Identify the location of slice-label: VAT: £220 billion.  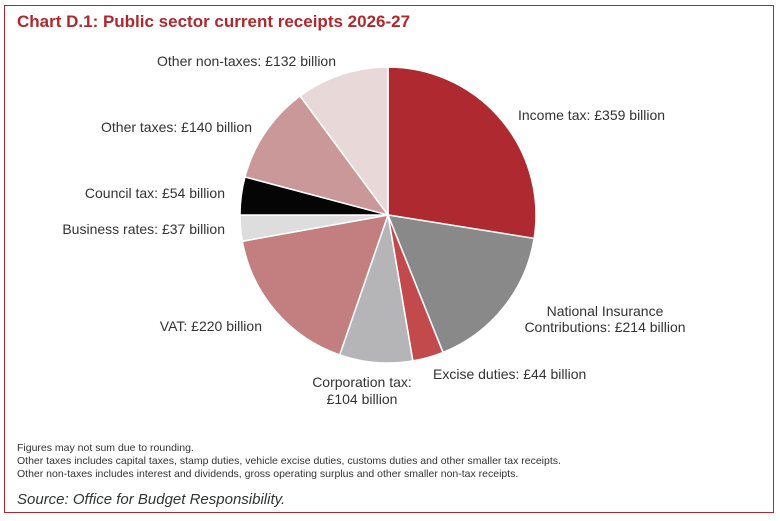
(211, 326).